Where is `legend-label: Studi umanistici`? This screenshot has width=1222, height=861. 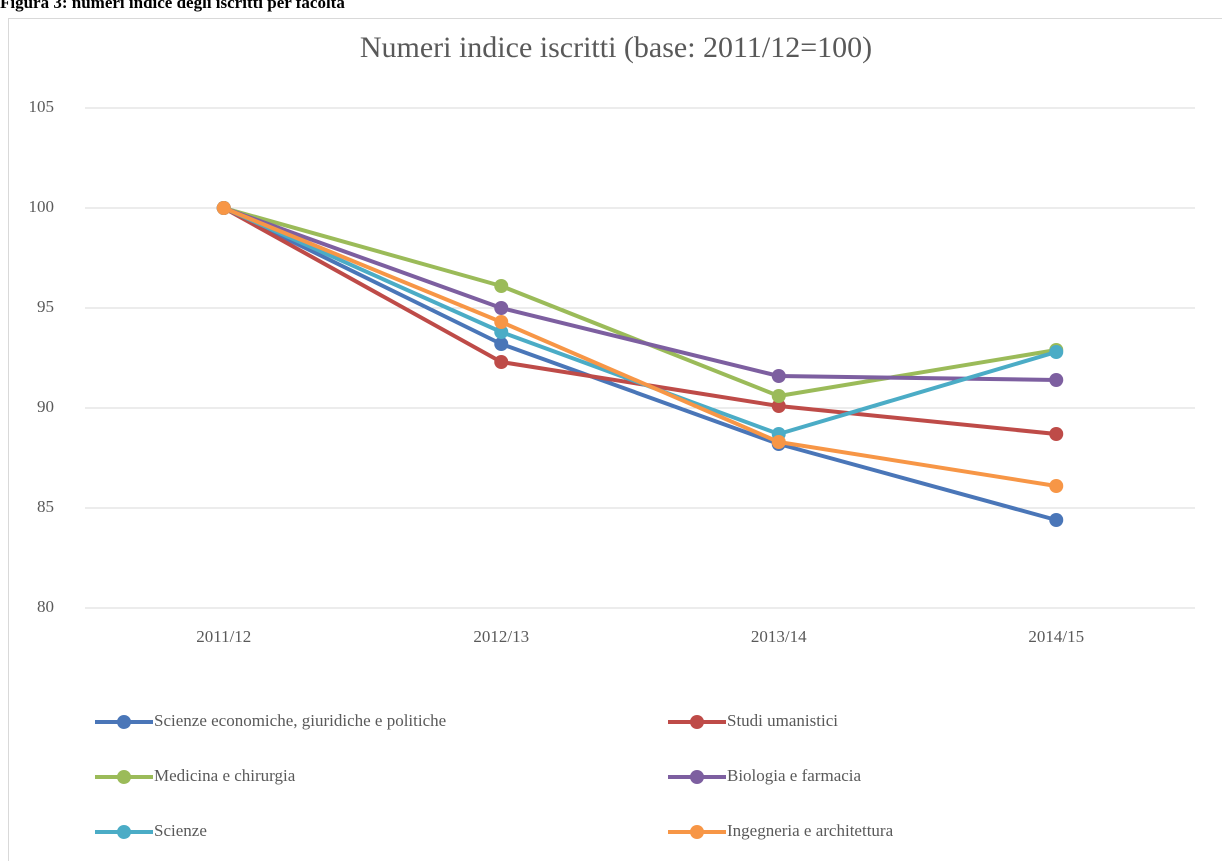 legend-label: Studi umanistici is located at coordinates (782, 720).